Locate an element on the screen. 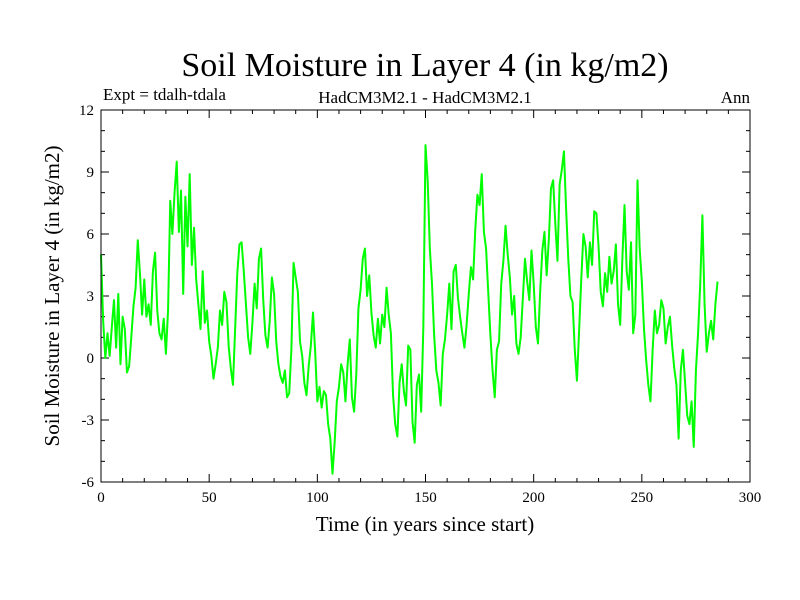 Image resolution: width=800 pixels, height=600 pixels. x-tick-labels: 0 50 100 150 200 250 300 is located at coordinates (429, 498).